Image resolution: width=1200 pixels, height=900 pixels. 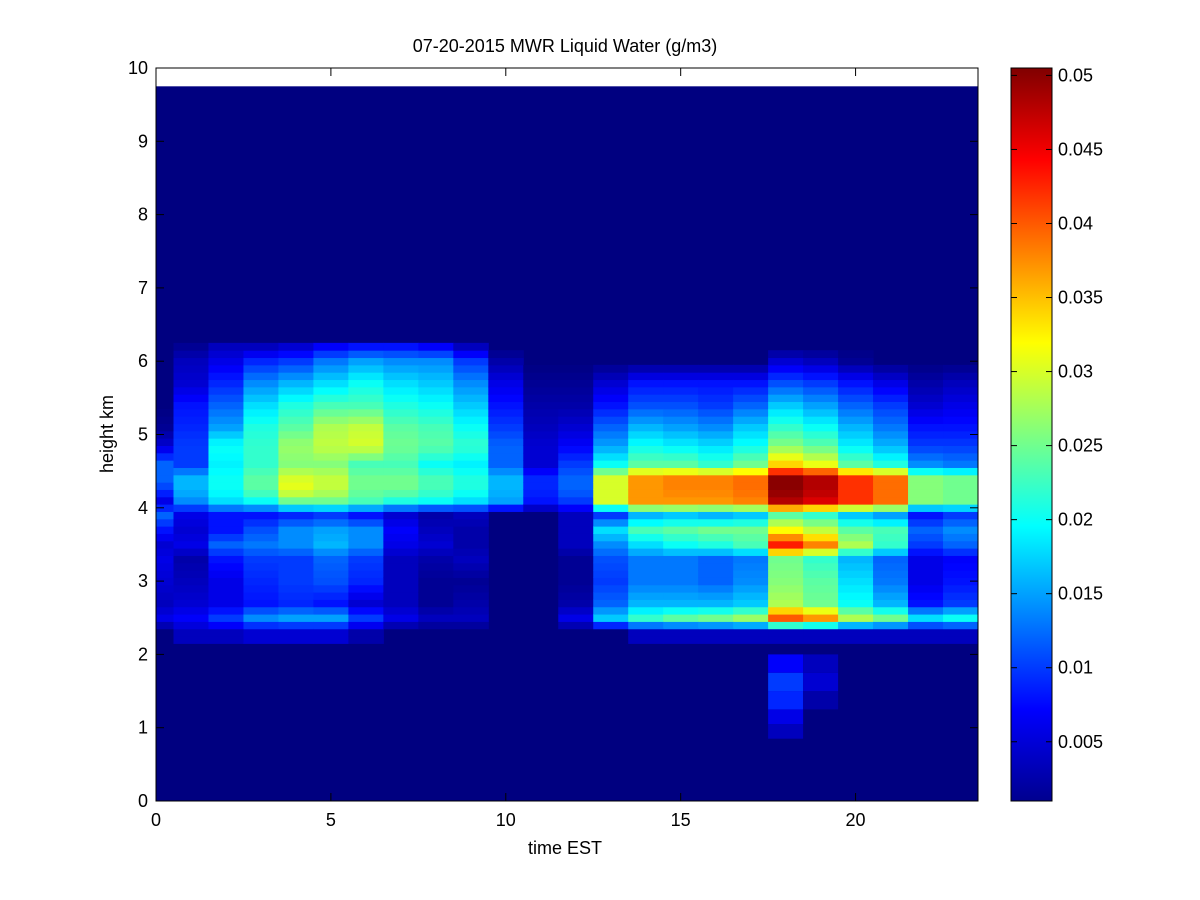 I want to click on y-tick-label: 9, so click(x=143, y=141).